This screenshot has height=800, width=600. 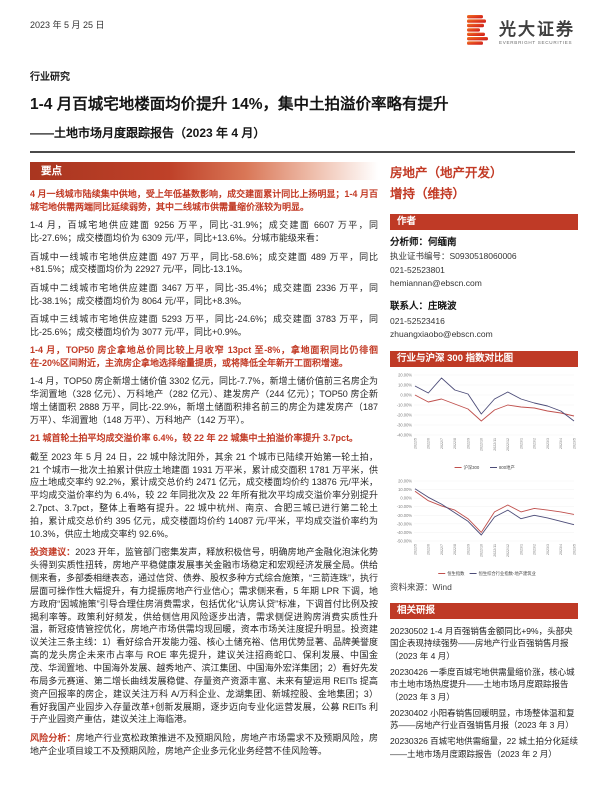 What do you see at coordinates (484, 358) in the screenshot?
I see `chart-banner: 行业与沪深 300 指数对比图` at bounding box center [484, 358].